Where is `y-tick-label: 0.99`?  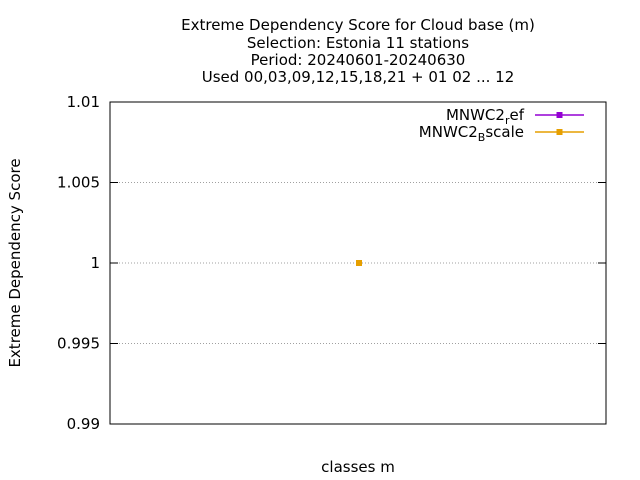
y-tick-label: 0.99 is located at coordinates (83, 424).